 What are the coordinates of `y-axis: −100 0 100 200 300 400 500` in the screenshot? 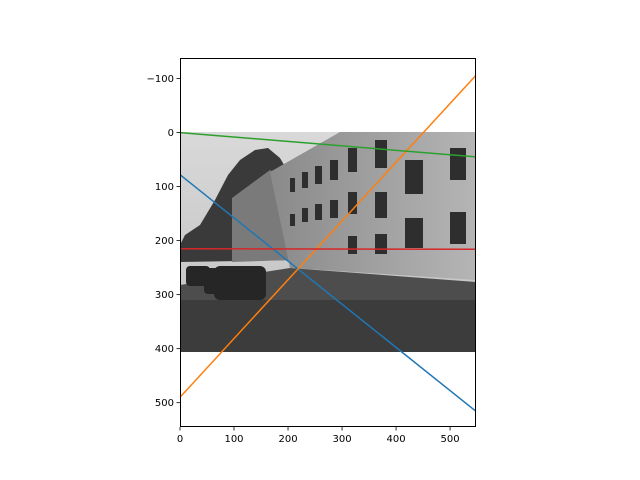 It's located at (163, 241).